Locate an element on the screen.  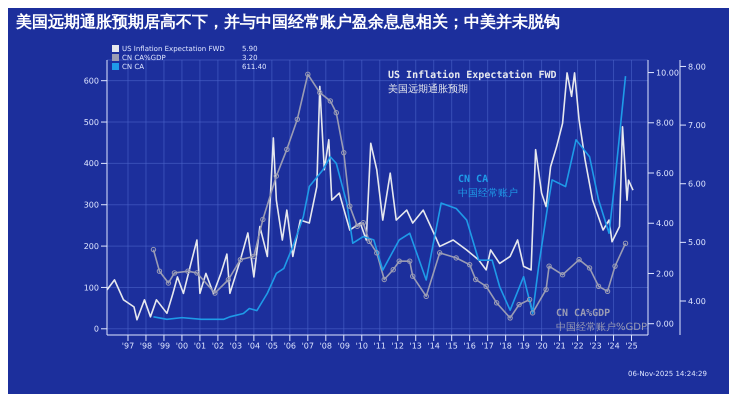
annotation: 美国远期通胀预期 is located at coordinates (428, 89).